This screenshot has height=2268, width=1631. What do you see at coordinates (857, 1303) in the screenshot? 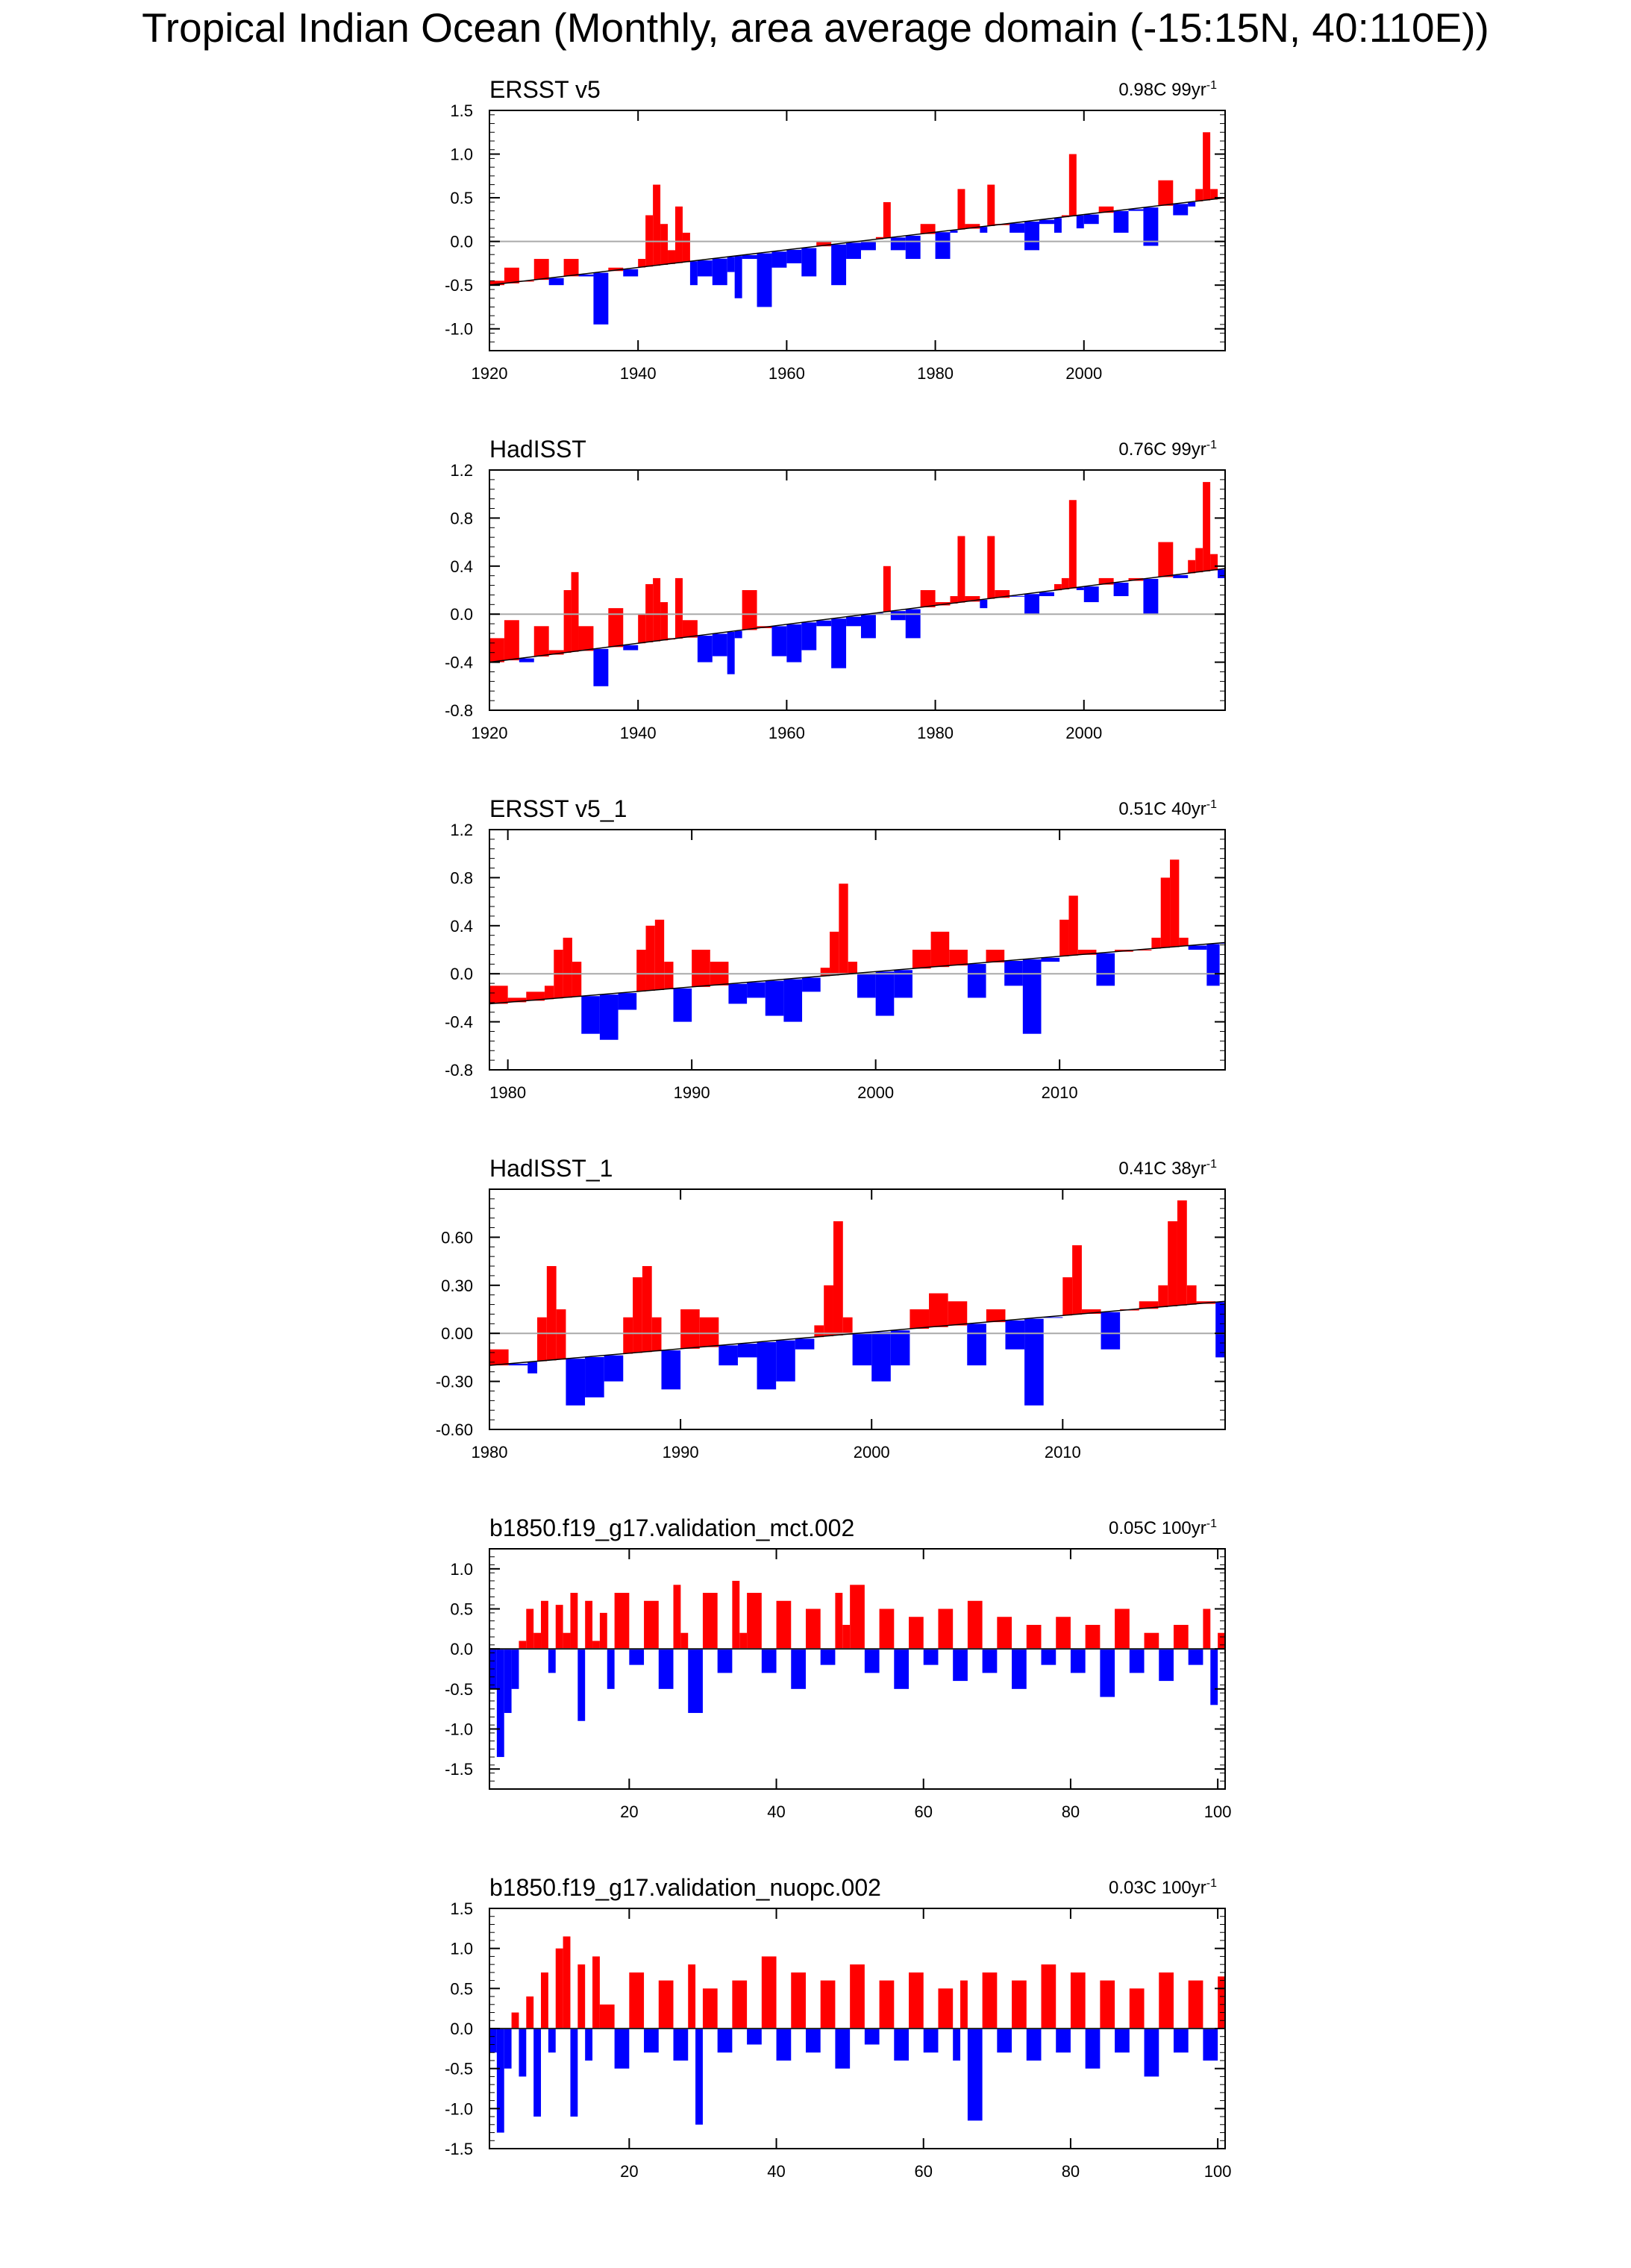
I see `bars-group` at bounding box center [857, 1303].